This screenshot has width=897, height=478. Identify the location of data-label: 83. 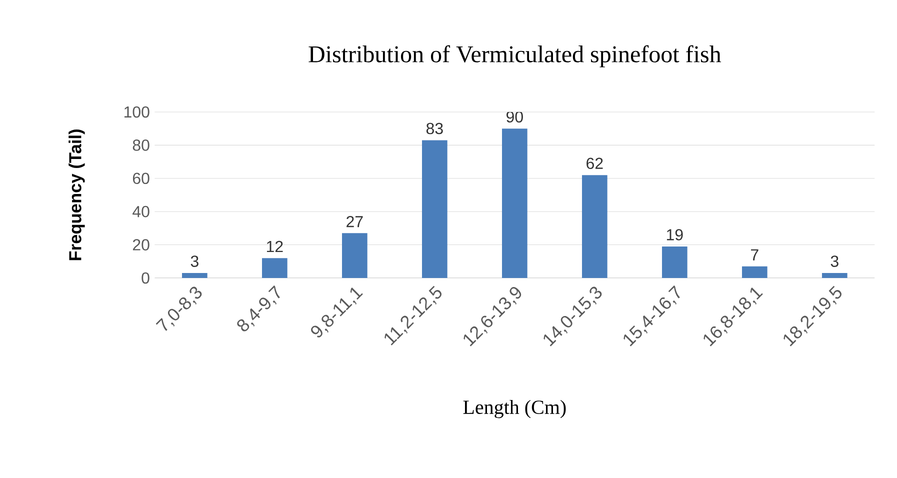
(434, 128).